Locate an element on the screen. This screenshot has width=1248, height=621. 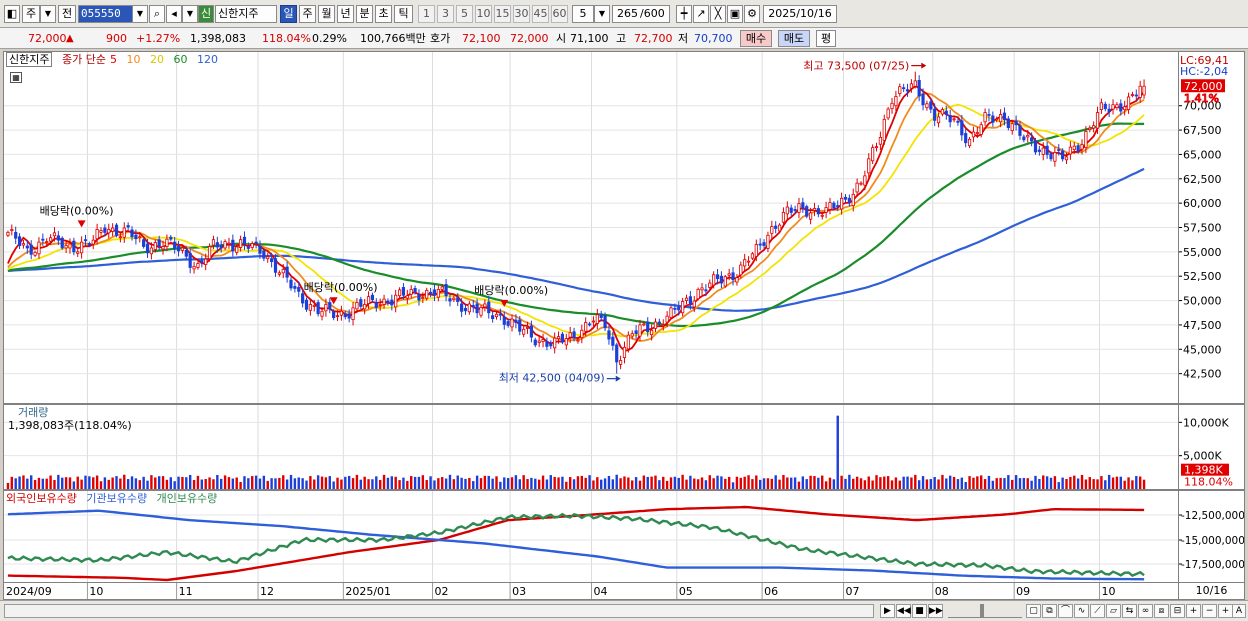
stock-code-input: 055550 is located at coordinates (105, 14).